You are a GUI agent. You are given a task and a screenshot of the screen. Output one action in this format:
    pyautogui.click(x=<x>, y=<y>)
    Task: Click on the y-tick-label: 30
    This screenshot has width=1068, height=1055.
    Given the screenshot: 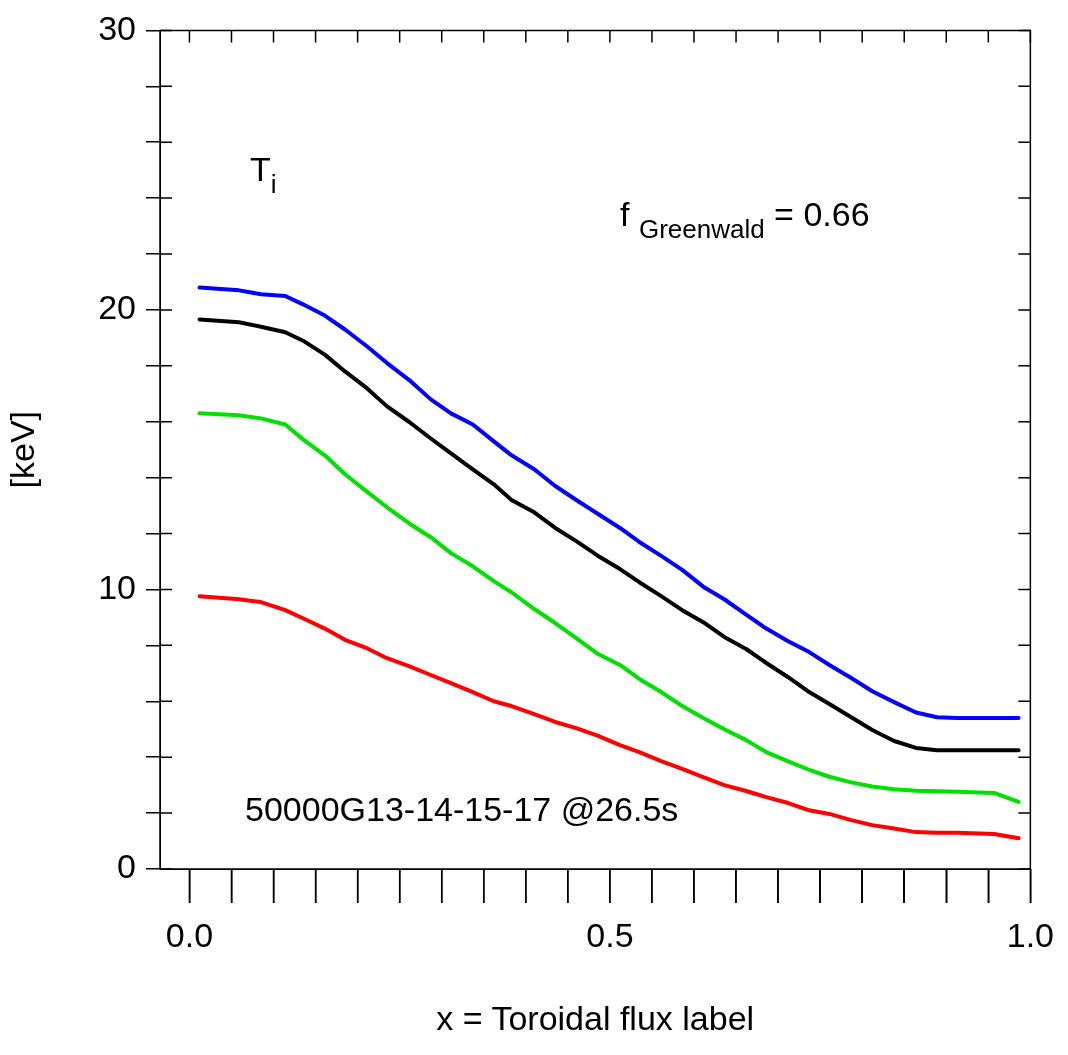 What is the action you would take?
    pyautogui.click(x=117, y=27)
    